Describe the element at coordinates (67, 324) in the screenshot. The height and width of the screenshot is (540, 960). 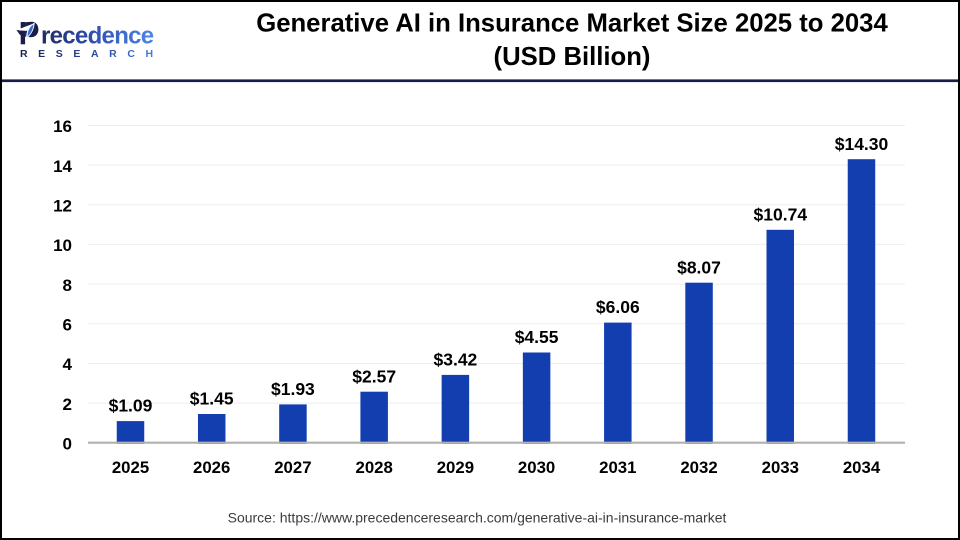
I see `svg-text: 6` at that location.